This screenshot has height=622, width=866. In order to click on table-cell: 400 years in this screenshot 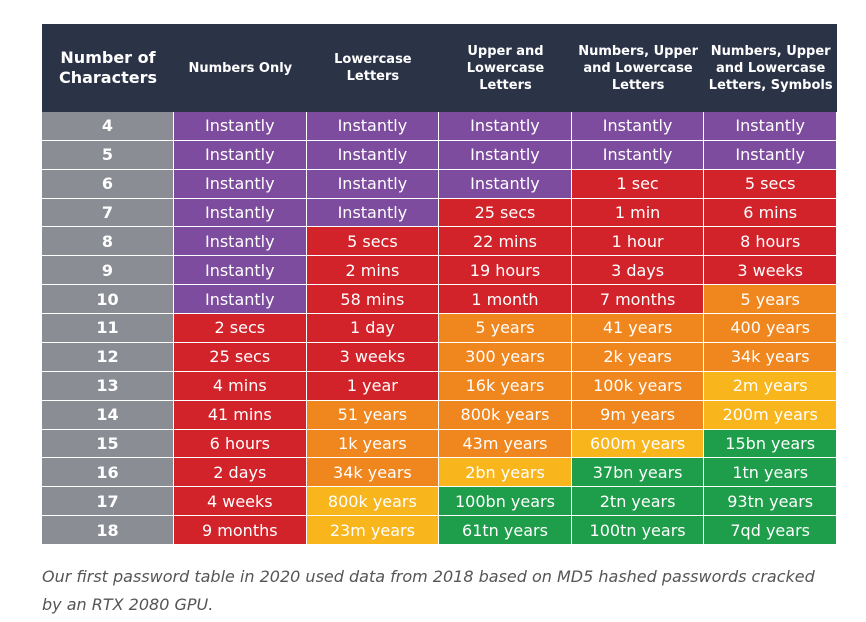, I will do `click(770, 328)`.